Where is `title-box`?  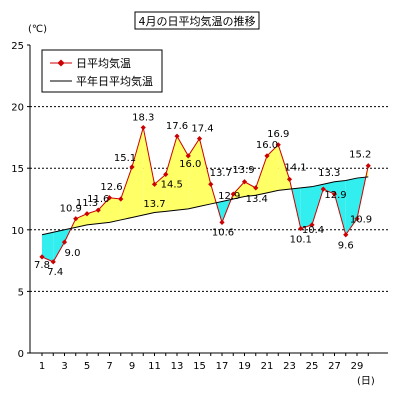 title-box is located at coordinates (197, 20).